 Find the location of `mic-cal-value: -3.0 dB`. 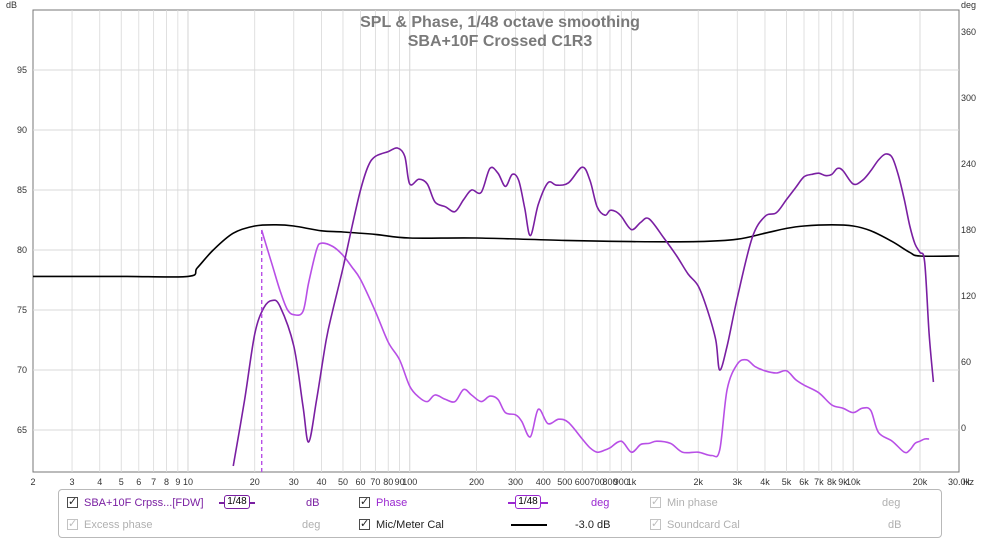

mic-cal-value: -3.0 dB is located at coordinates (593, 525).